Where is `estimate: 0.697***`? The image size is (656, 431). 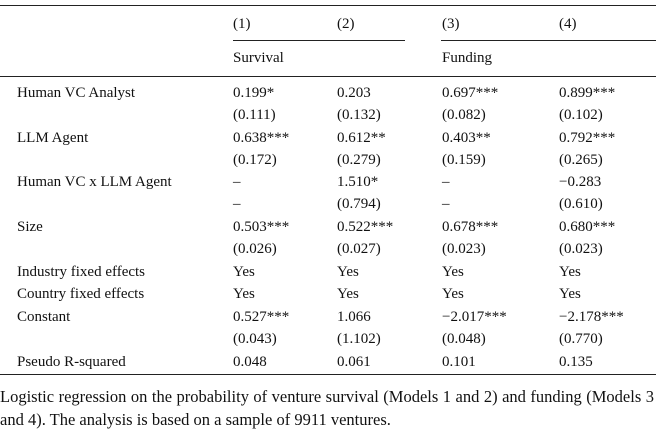 estimate: 0.697*** is located at coordinates (470, 93).